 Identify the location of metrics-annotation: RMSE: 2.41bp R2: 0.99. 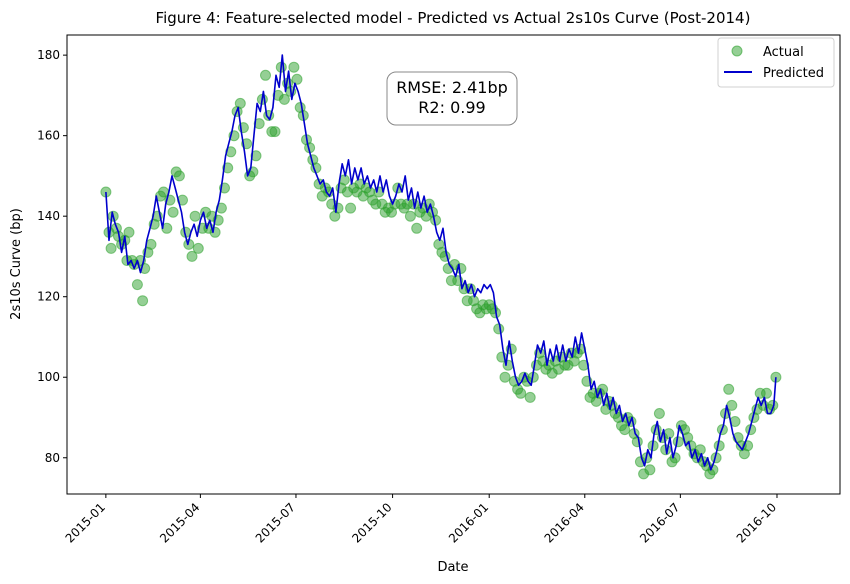
(452, 98).